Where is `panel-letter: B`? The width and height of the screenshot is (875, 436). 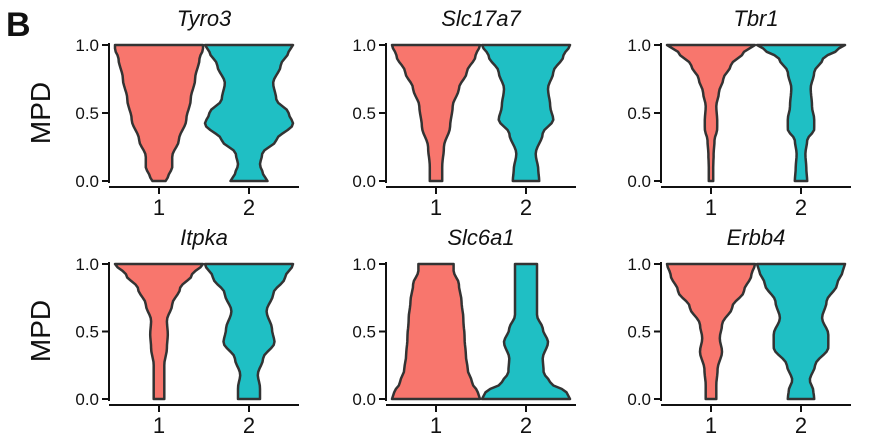
panel-letter: B is located at coordinates (18, 25).